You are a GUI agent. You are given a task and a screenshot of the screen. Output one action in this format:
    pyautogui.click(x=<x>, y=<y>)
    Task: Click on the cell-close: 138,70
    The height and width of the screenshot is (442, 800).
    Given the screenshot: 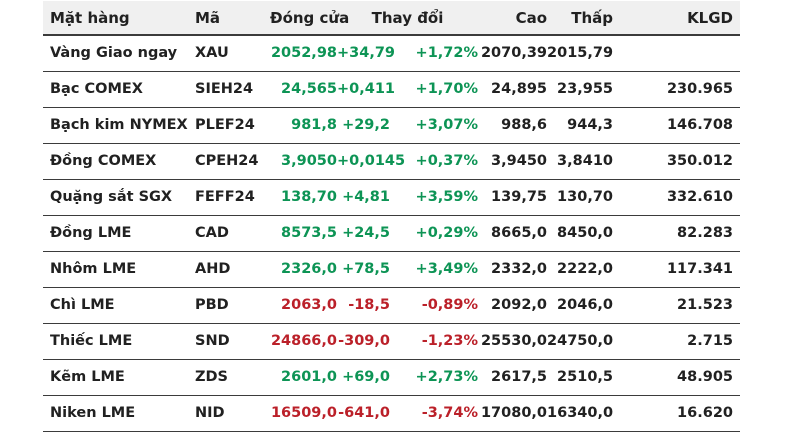 What is the action you would take?
    pyautogui.click(x=303, y=197)
    